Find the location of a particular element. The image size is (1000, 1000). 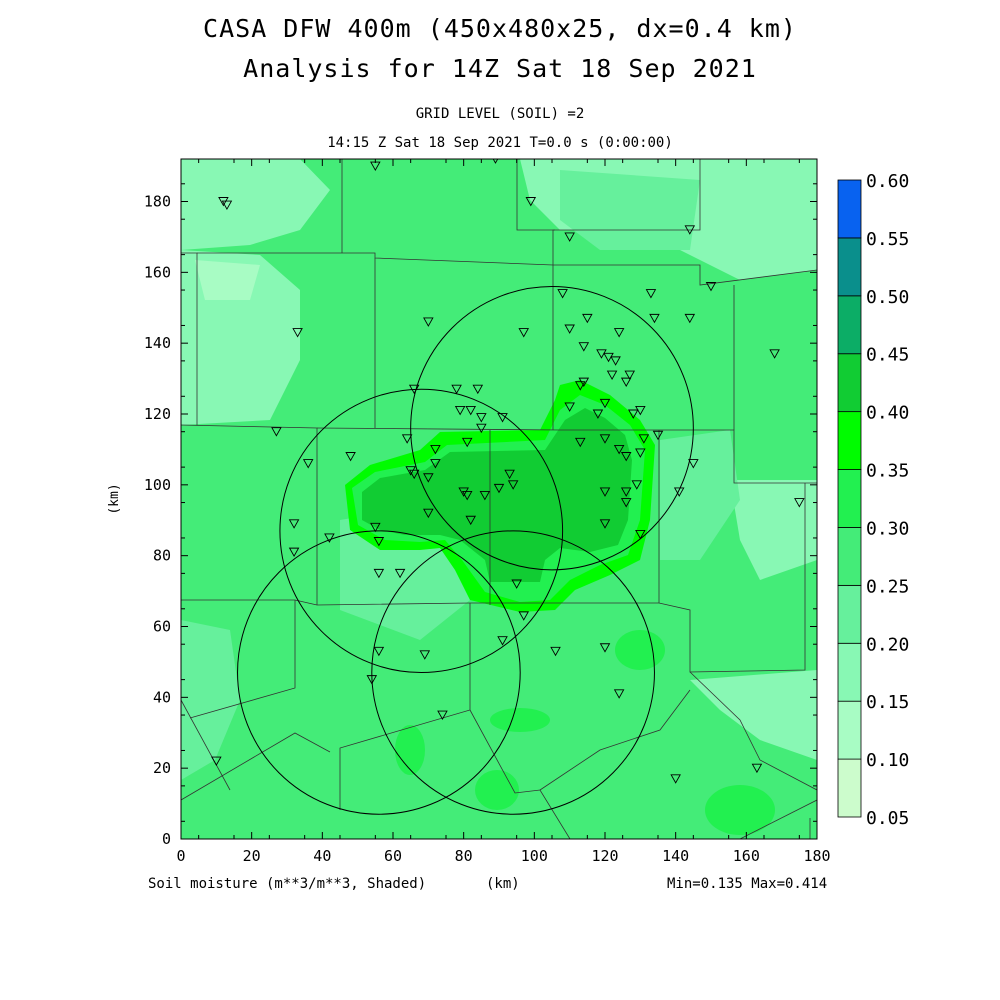

colorbar-label: 0.15 is located at coordinates (887, 702).